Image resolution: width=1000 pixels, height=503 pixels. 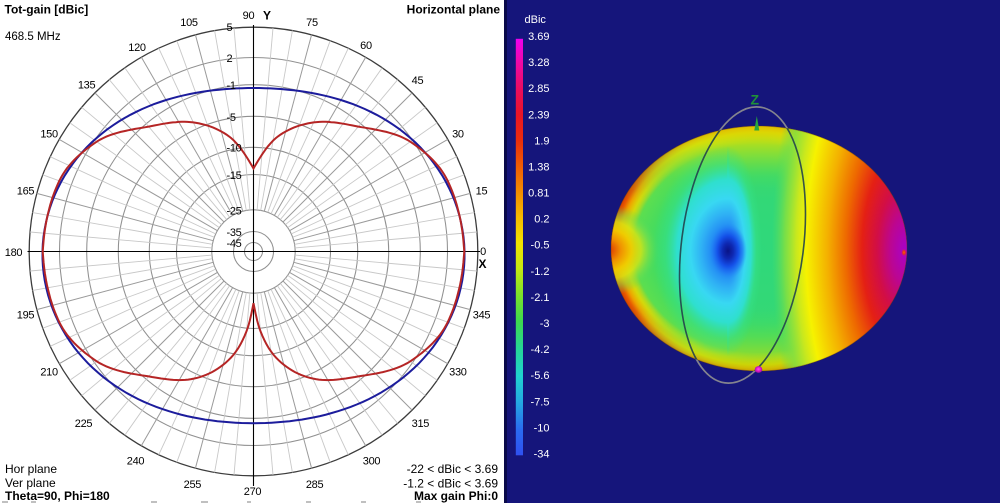 What do you see at coordinates (234, 176) in the screenshot?
I see `svg-text: -15` at bounding box center [234, 176].